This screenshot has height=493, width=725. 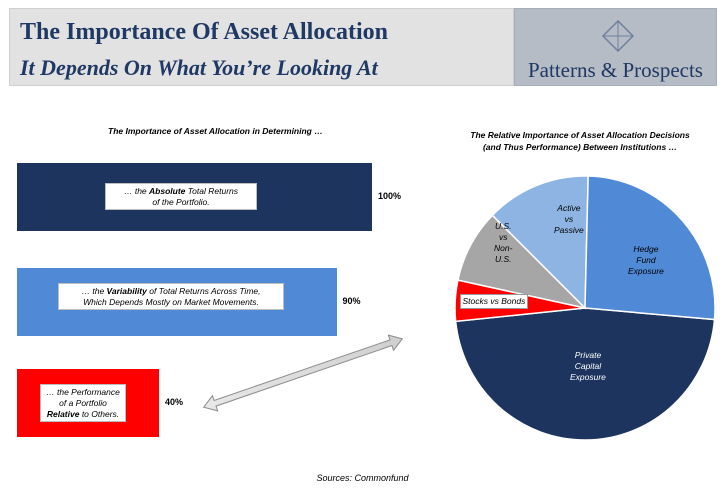 What do you see at coordinates (503, 242) in the screenshot?
I see `pie-label-3: U.S. vs Non- U.S.` at bounding box center [503, 242].